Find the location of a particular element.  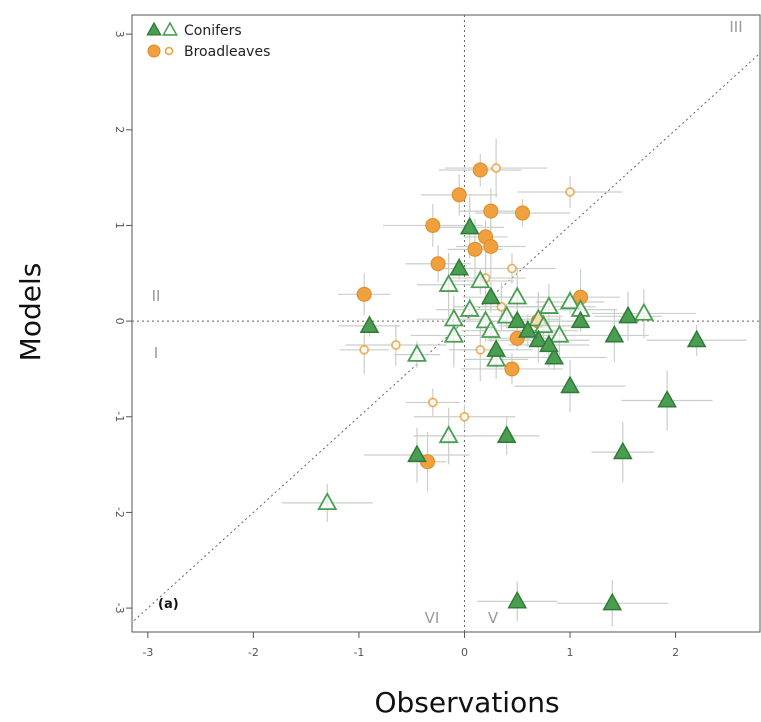

y-tick-label: -2 is located at coordinates (119, 512).